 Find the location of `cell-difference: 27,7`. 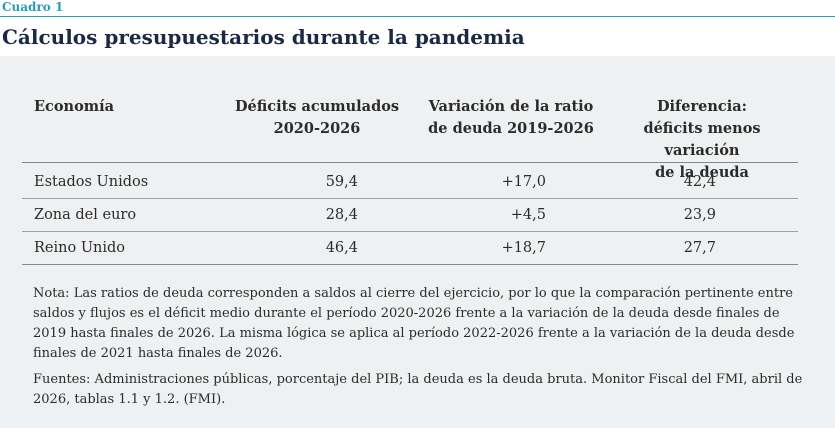

cell-difference: 27,7 is located at coordinates (699, 248).